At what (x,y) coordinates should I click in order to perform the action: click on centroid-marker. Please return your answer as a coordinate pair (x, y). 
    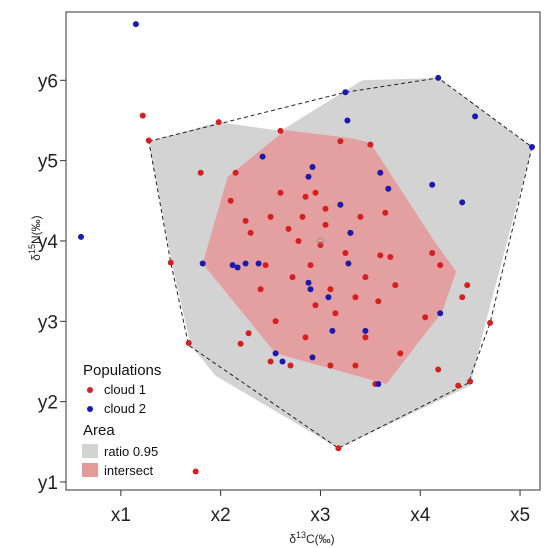
    Looking at the image, I should click on (320, 241).